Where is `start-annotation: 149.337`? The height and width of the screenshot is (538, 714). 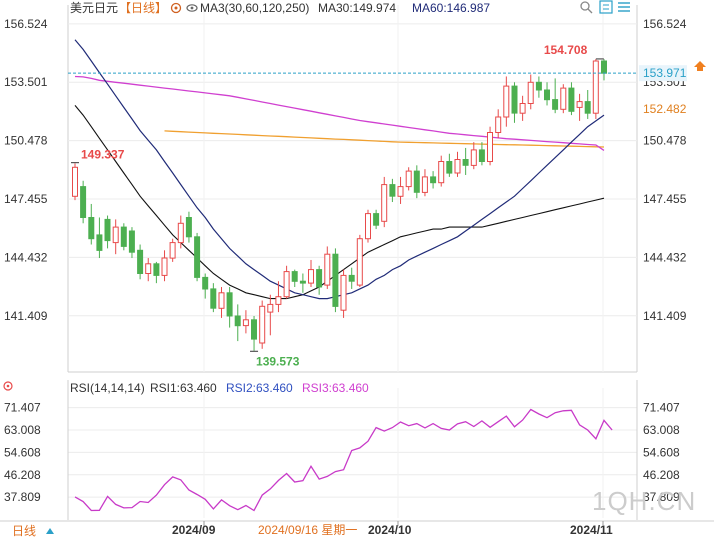 start-annotation: 149.337 is located at coordinates (103, 155).